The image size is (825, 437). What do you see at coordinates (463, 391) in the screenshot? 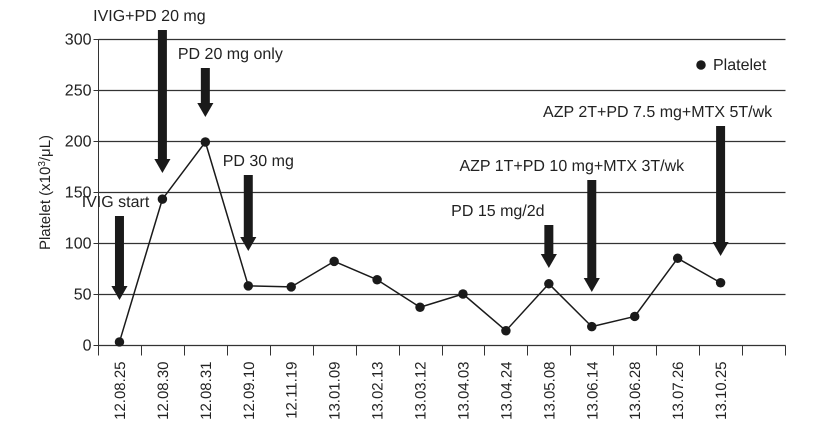
I see `x-tick-label: 13.04.03` at bounding box center [463, 391].